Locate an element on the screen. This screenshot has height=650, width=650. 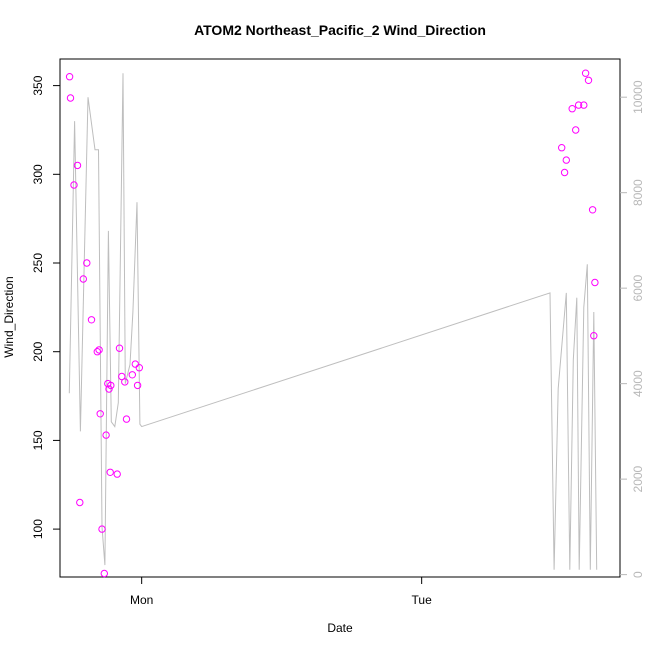
left-axis-tick-label-350: 350 is located at coordinates (38, 85).